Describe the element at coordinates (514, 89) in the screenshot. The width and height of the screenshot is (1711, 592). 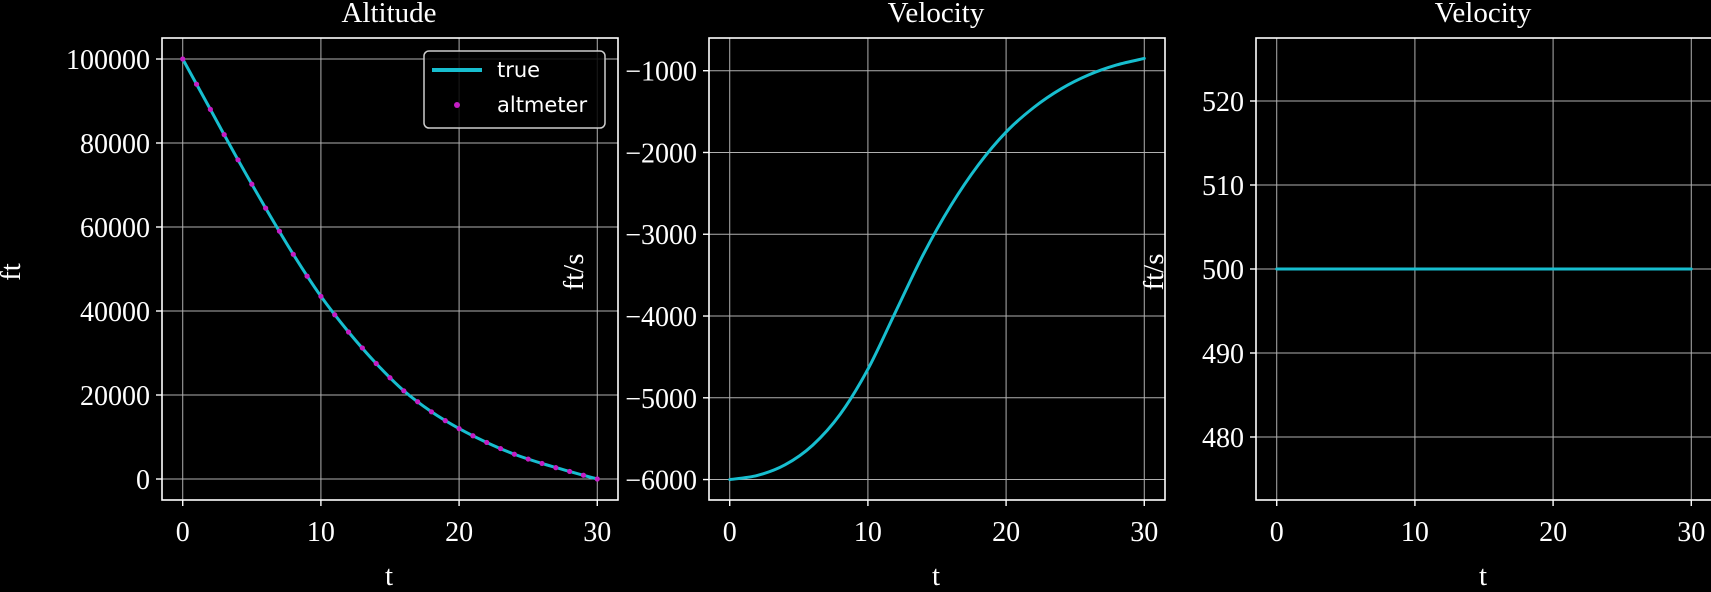
I see `altitude-legend: true altmeter` at that location.